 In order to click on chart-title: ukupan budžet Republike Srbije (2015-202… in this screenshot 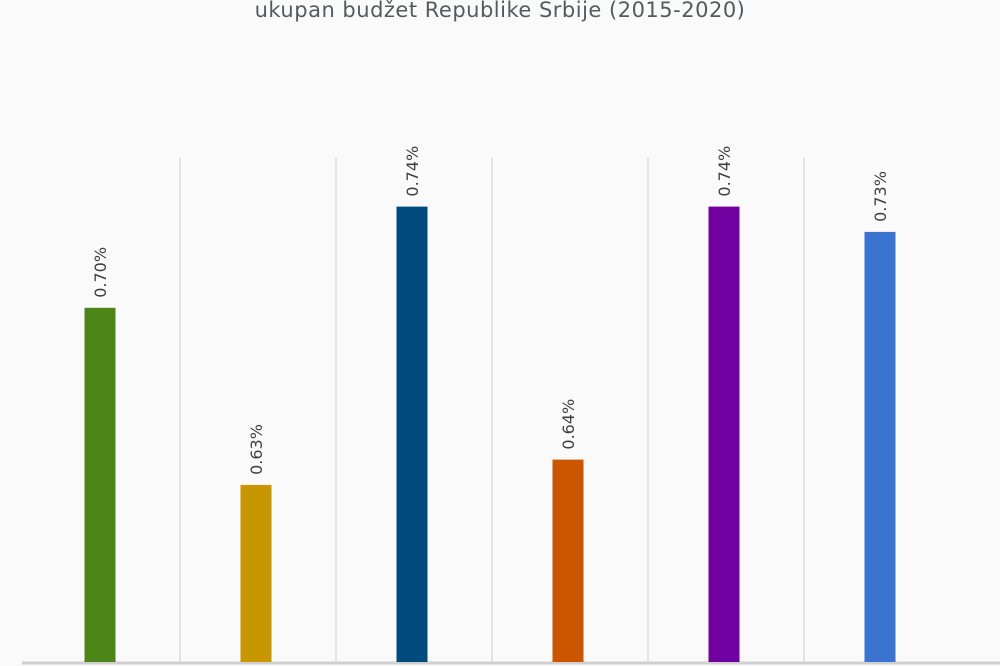, I will do `click(500, 11)`.